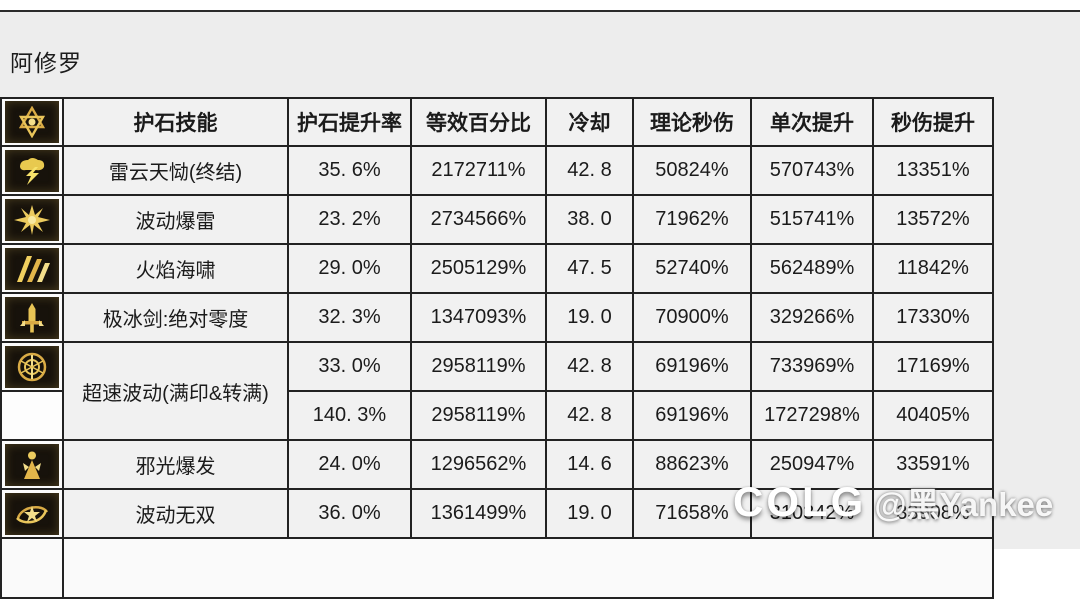 This screenshot has height=599, width=1080. What do you see at coordinates (32, 219) in the screenshot?
I see `wave-blast-icon` at bounding box center [32, 219].